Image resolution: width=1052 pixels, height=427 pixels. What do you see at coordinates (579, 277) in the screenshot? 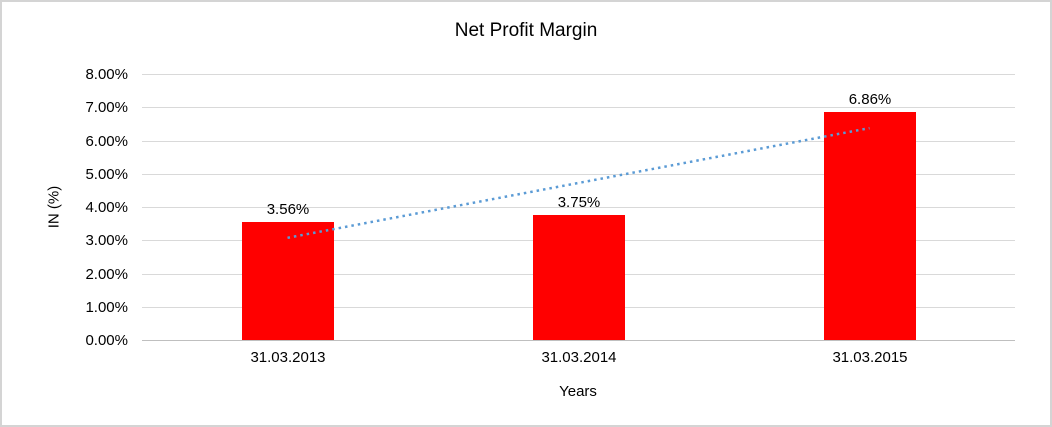
I see `bar-31.03.2014` at bounding box center [579, 277].